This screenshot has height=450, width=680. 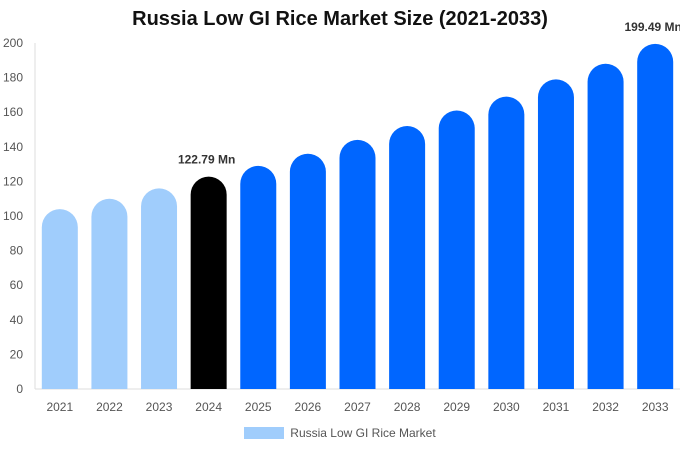 What do you see at coordinates (13, 43) in the screenshot?
I see `y-tick-label: 200` at bounding box center [13, 43].